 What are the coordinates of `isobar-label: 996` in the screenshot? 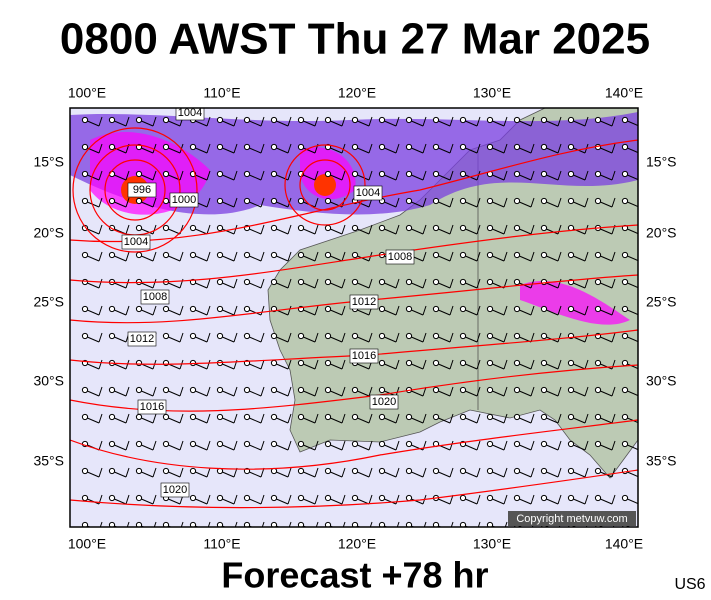 It's located at (142, 190).